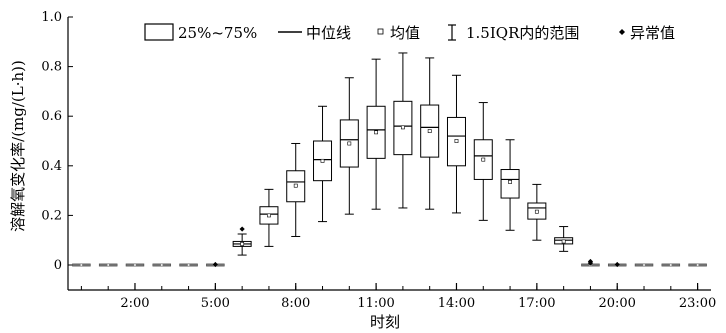 This screenshot has height=333, width=726. Describe the element at coordinates (622, 32) in the screenshot. I see `legend-outlier-swatch` at that location.